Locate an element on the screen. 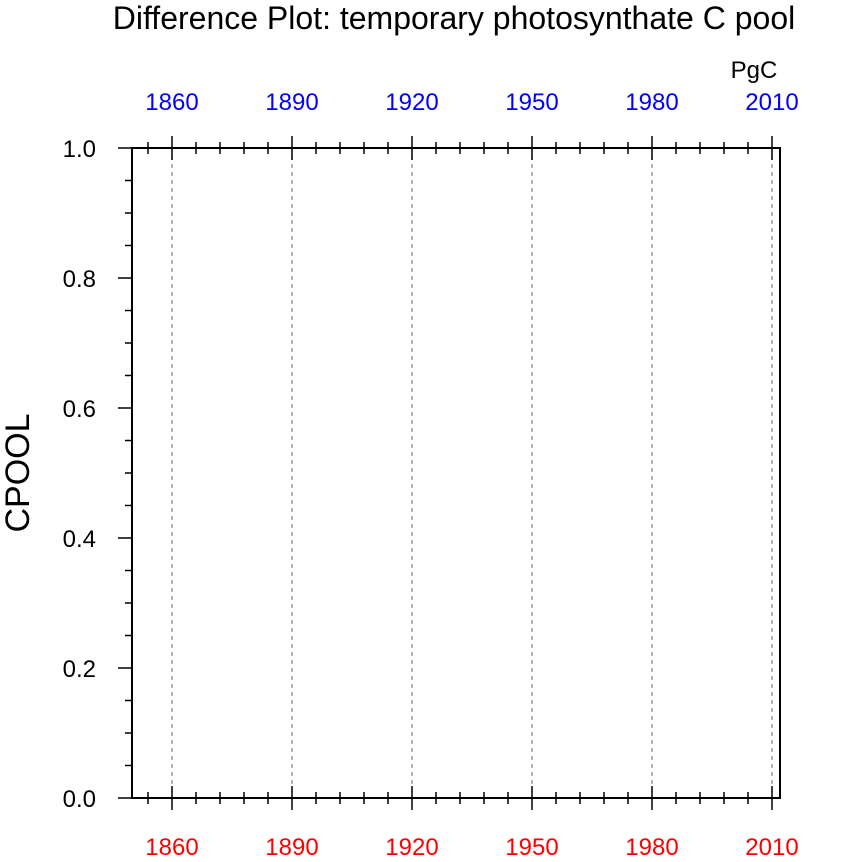 This screenshot has height=862, width=849. y-tick-label-3: 0.6 is located at coordinates (79, 409).